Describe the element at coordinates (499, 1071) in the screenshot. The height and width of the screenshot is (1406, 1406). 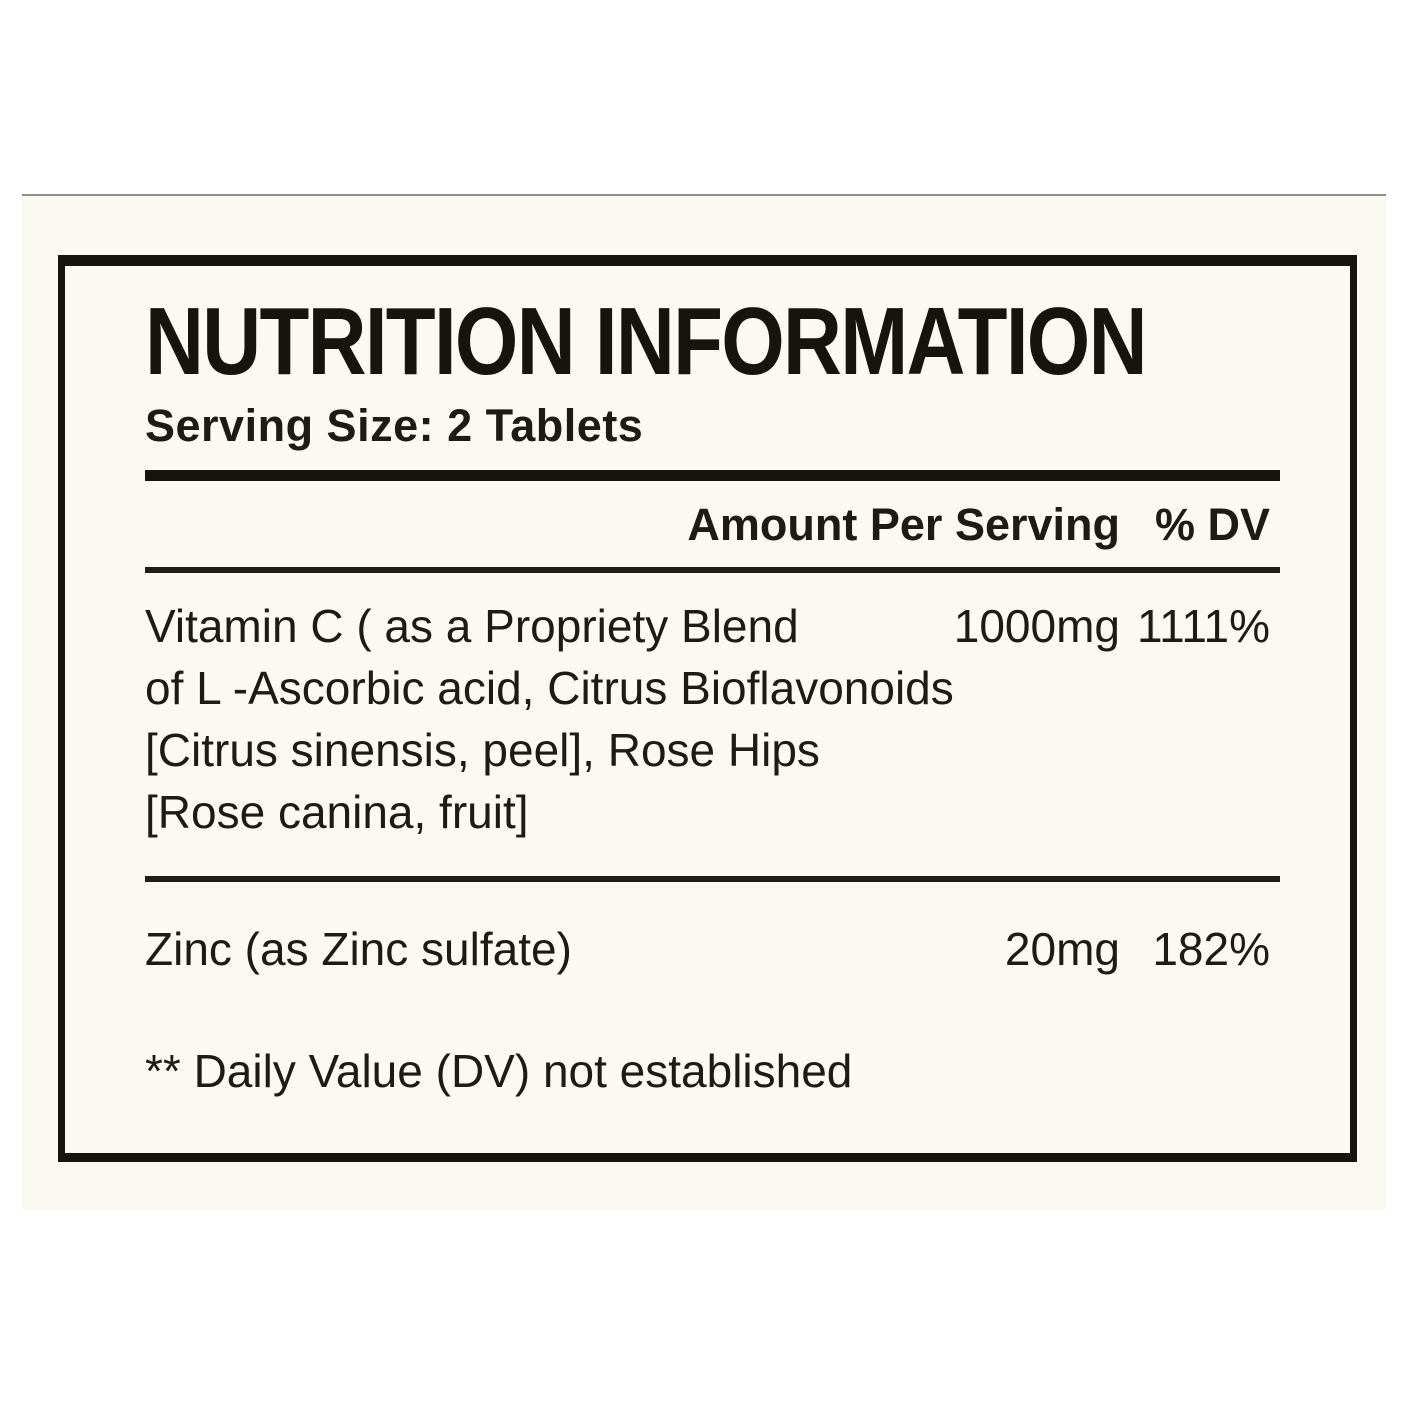
I see `daily-value-footnote: ** Daily Value (DV) not established` at that location.